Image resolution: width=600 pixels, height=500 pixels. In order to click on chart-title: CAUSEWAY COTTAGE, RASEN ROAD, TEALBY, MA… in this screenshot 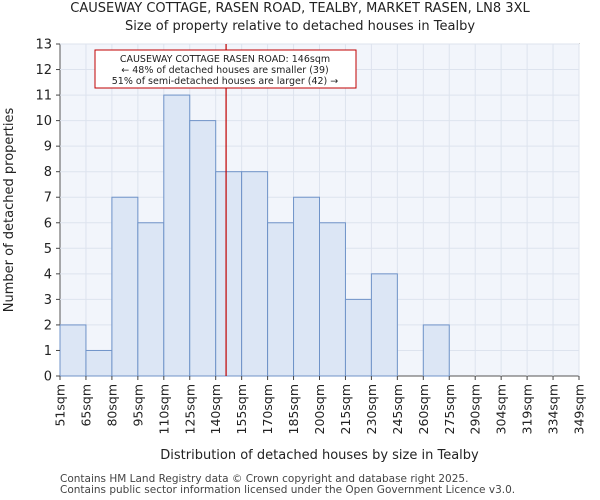, I will do `click(300, 8)`.